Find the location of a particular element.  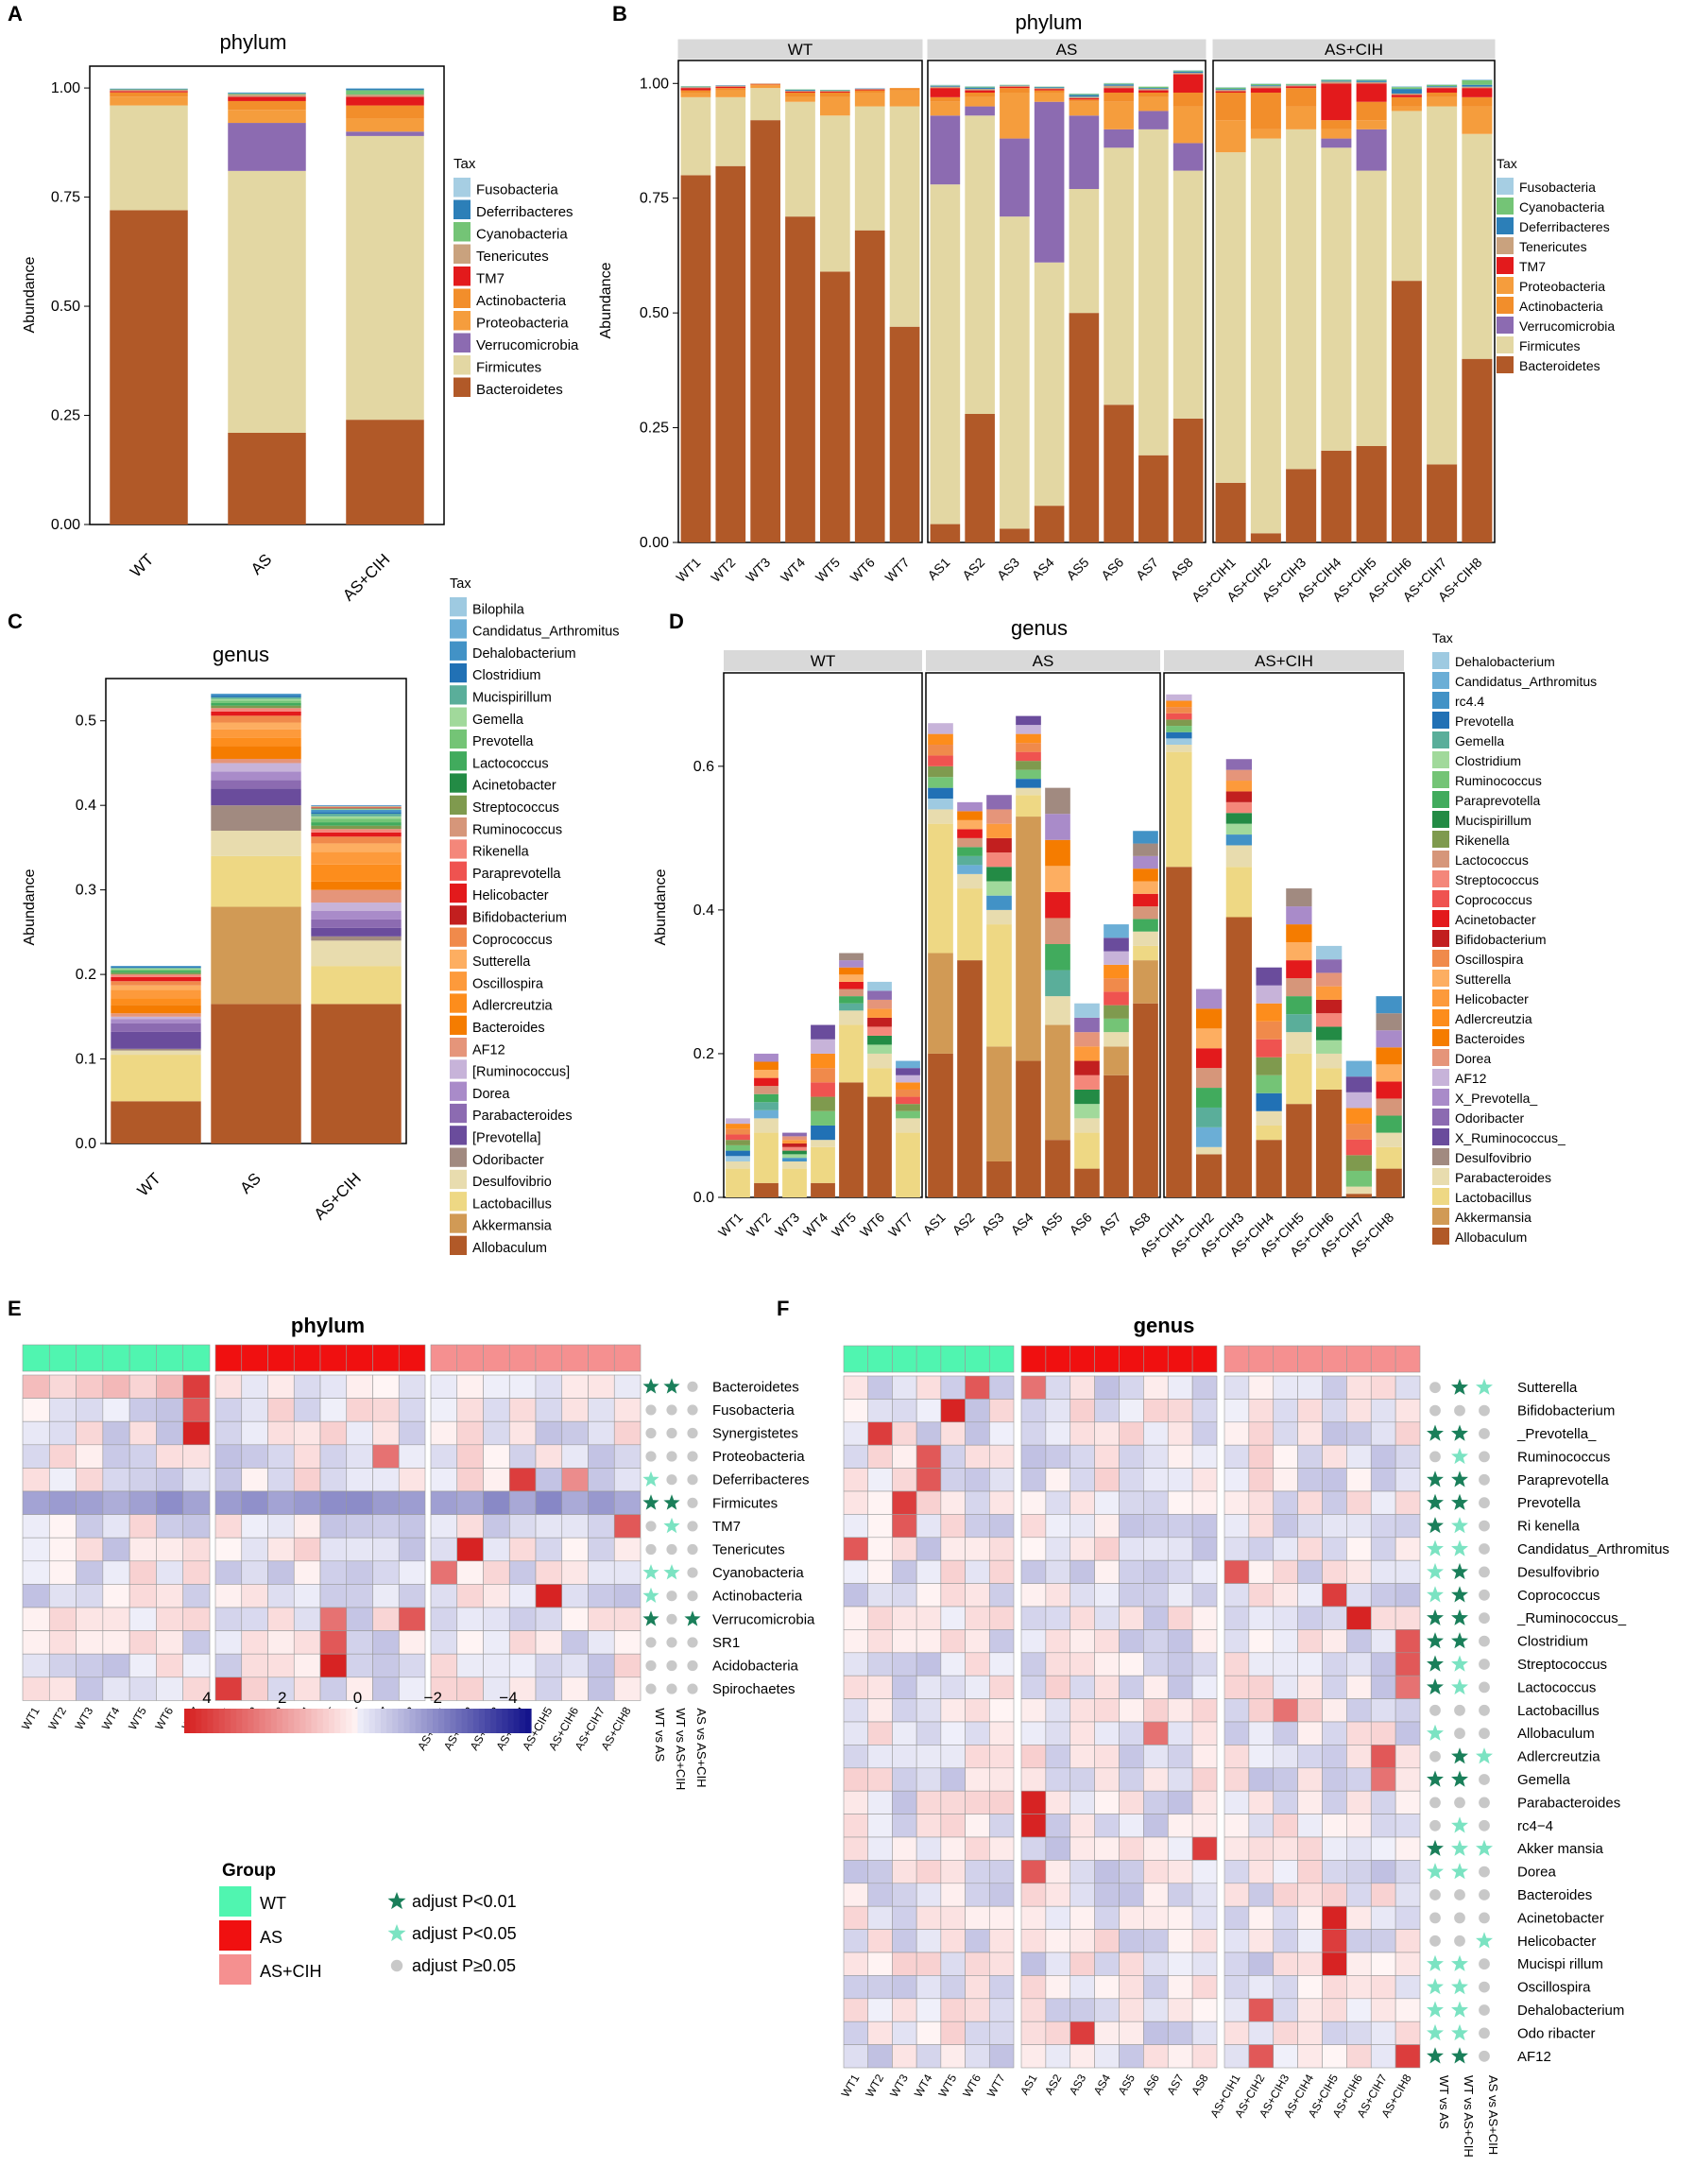

legend-label: Proteobacteria is located at coordinates (522, 324).